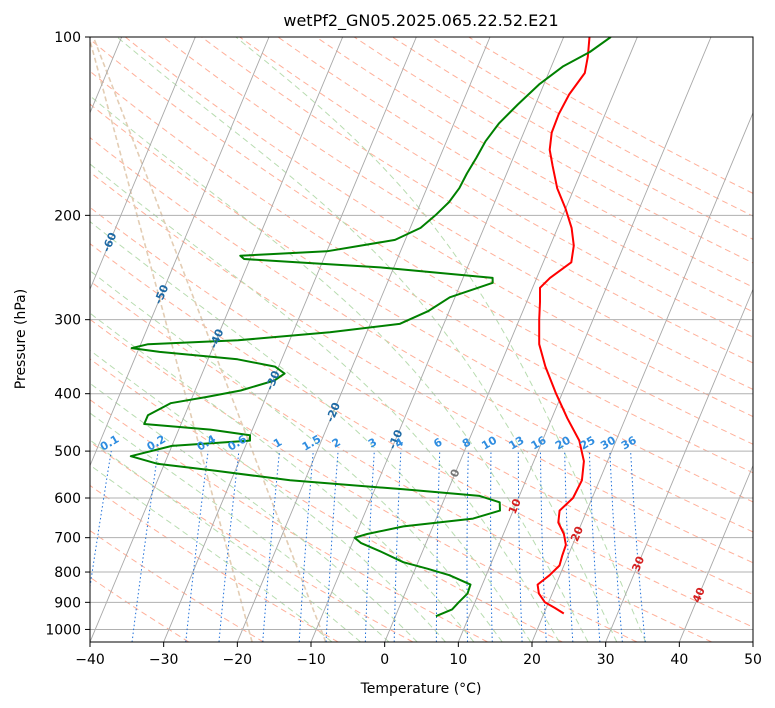 Image resolution: width=775 pixels, height=708 pixels. I want to click on chart-title: wetPf2_GN05.2025.065.22.52.E21, so click(420, 21).